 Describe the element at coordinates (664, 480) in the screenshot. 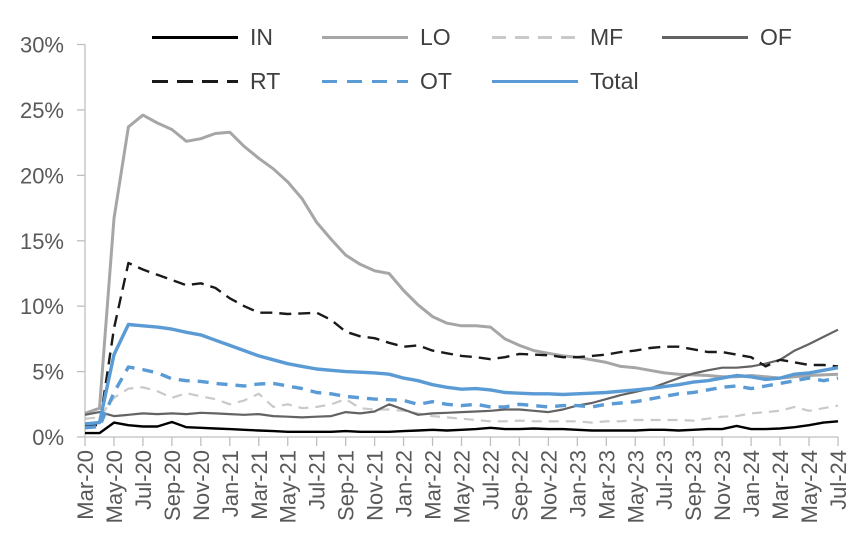

I see `x-axis-tick-label: Jul-23` at that location.